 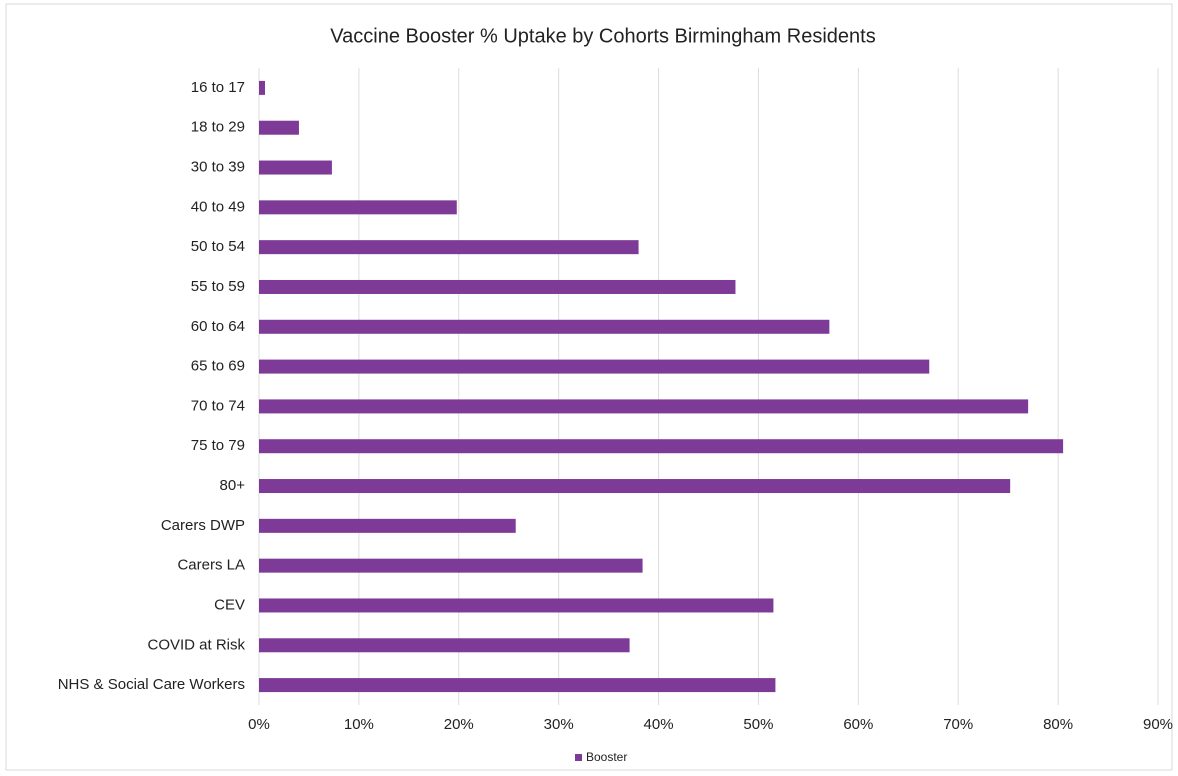 What do you see at coordinates (218, 206) in the screenshot?
I see `y-tick-label: 40 to 49` at bounding box center [218, 206].